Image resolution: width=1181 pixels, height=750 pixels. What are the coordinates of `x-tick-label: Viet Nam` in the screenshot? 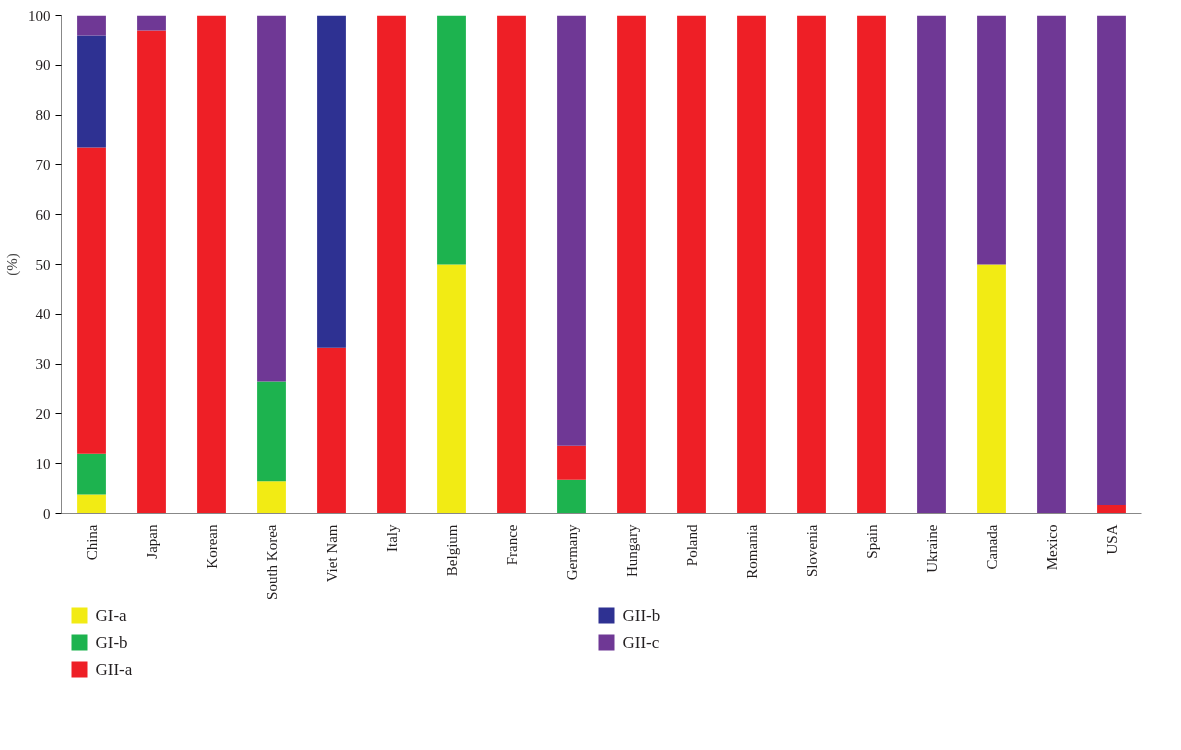 It's located at (331, 553).